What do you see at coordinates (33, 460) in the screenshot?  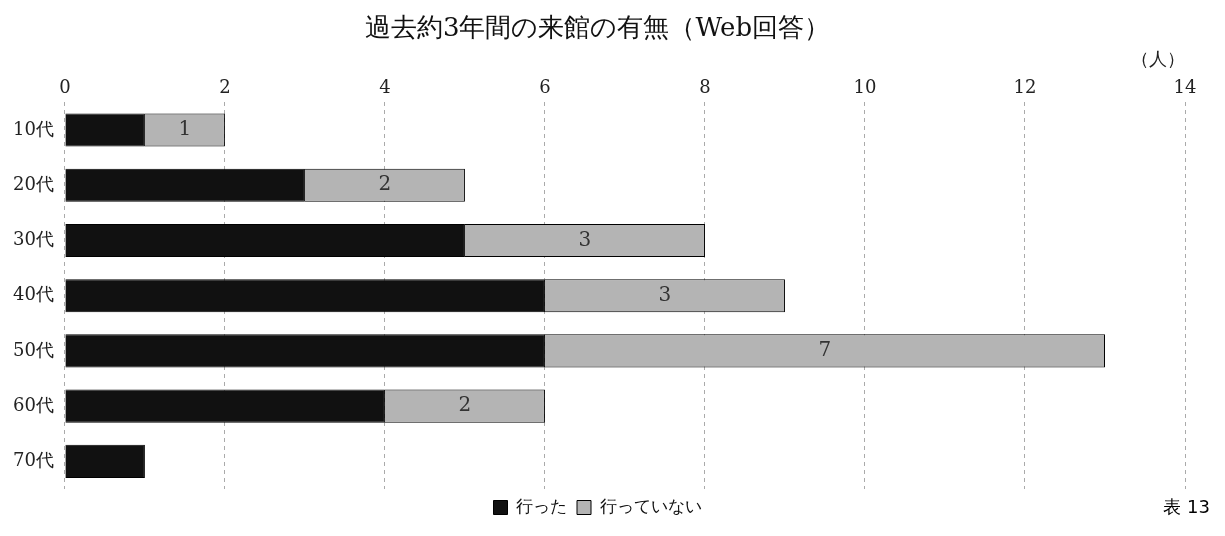 I see `y-tick-label: 70代` at bounding box center [33, 460].